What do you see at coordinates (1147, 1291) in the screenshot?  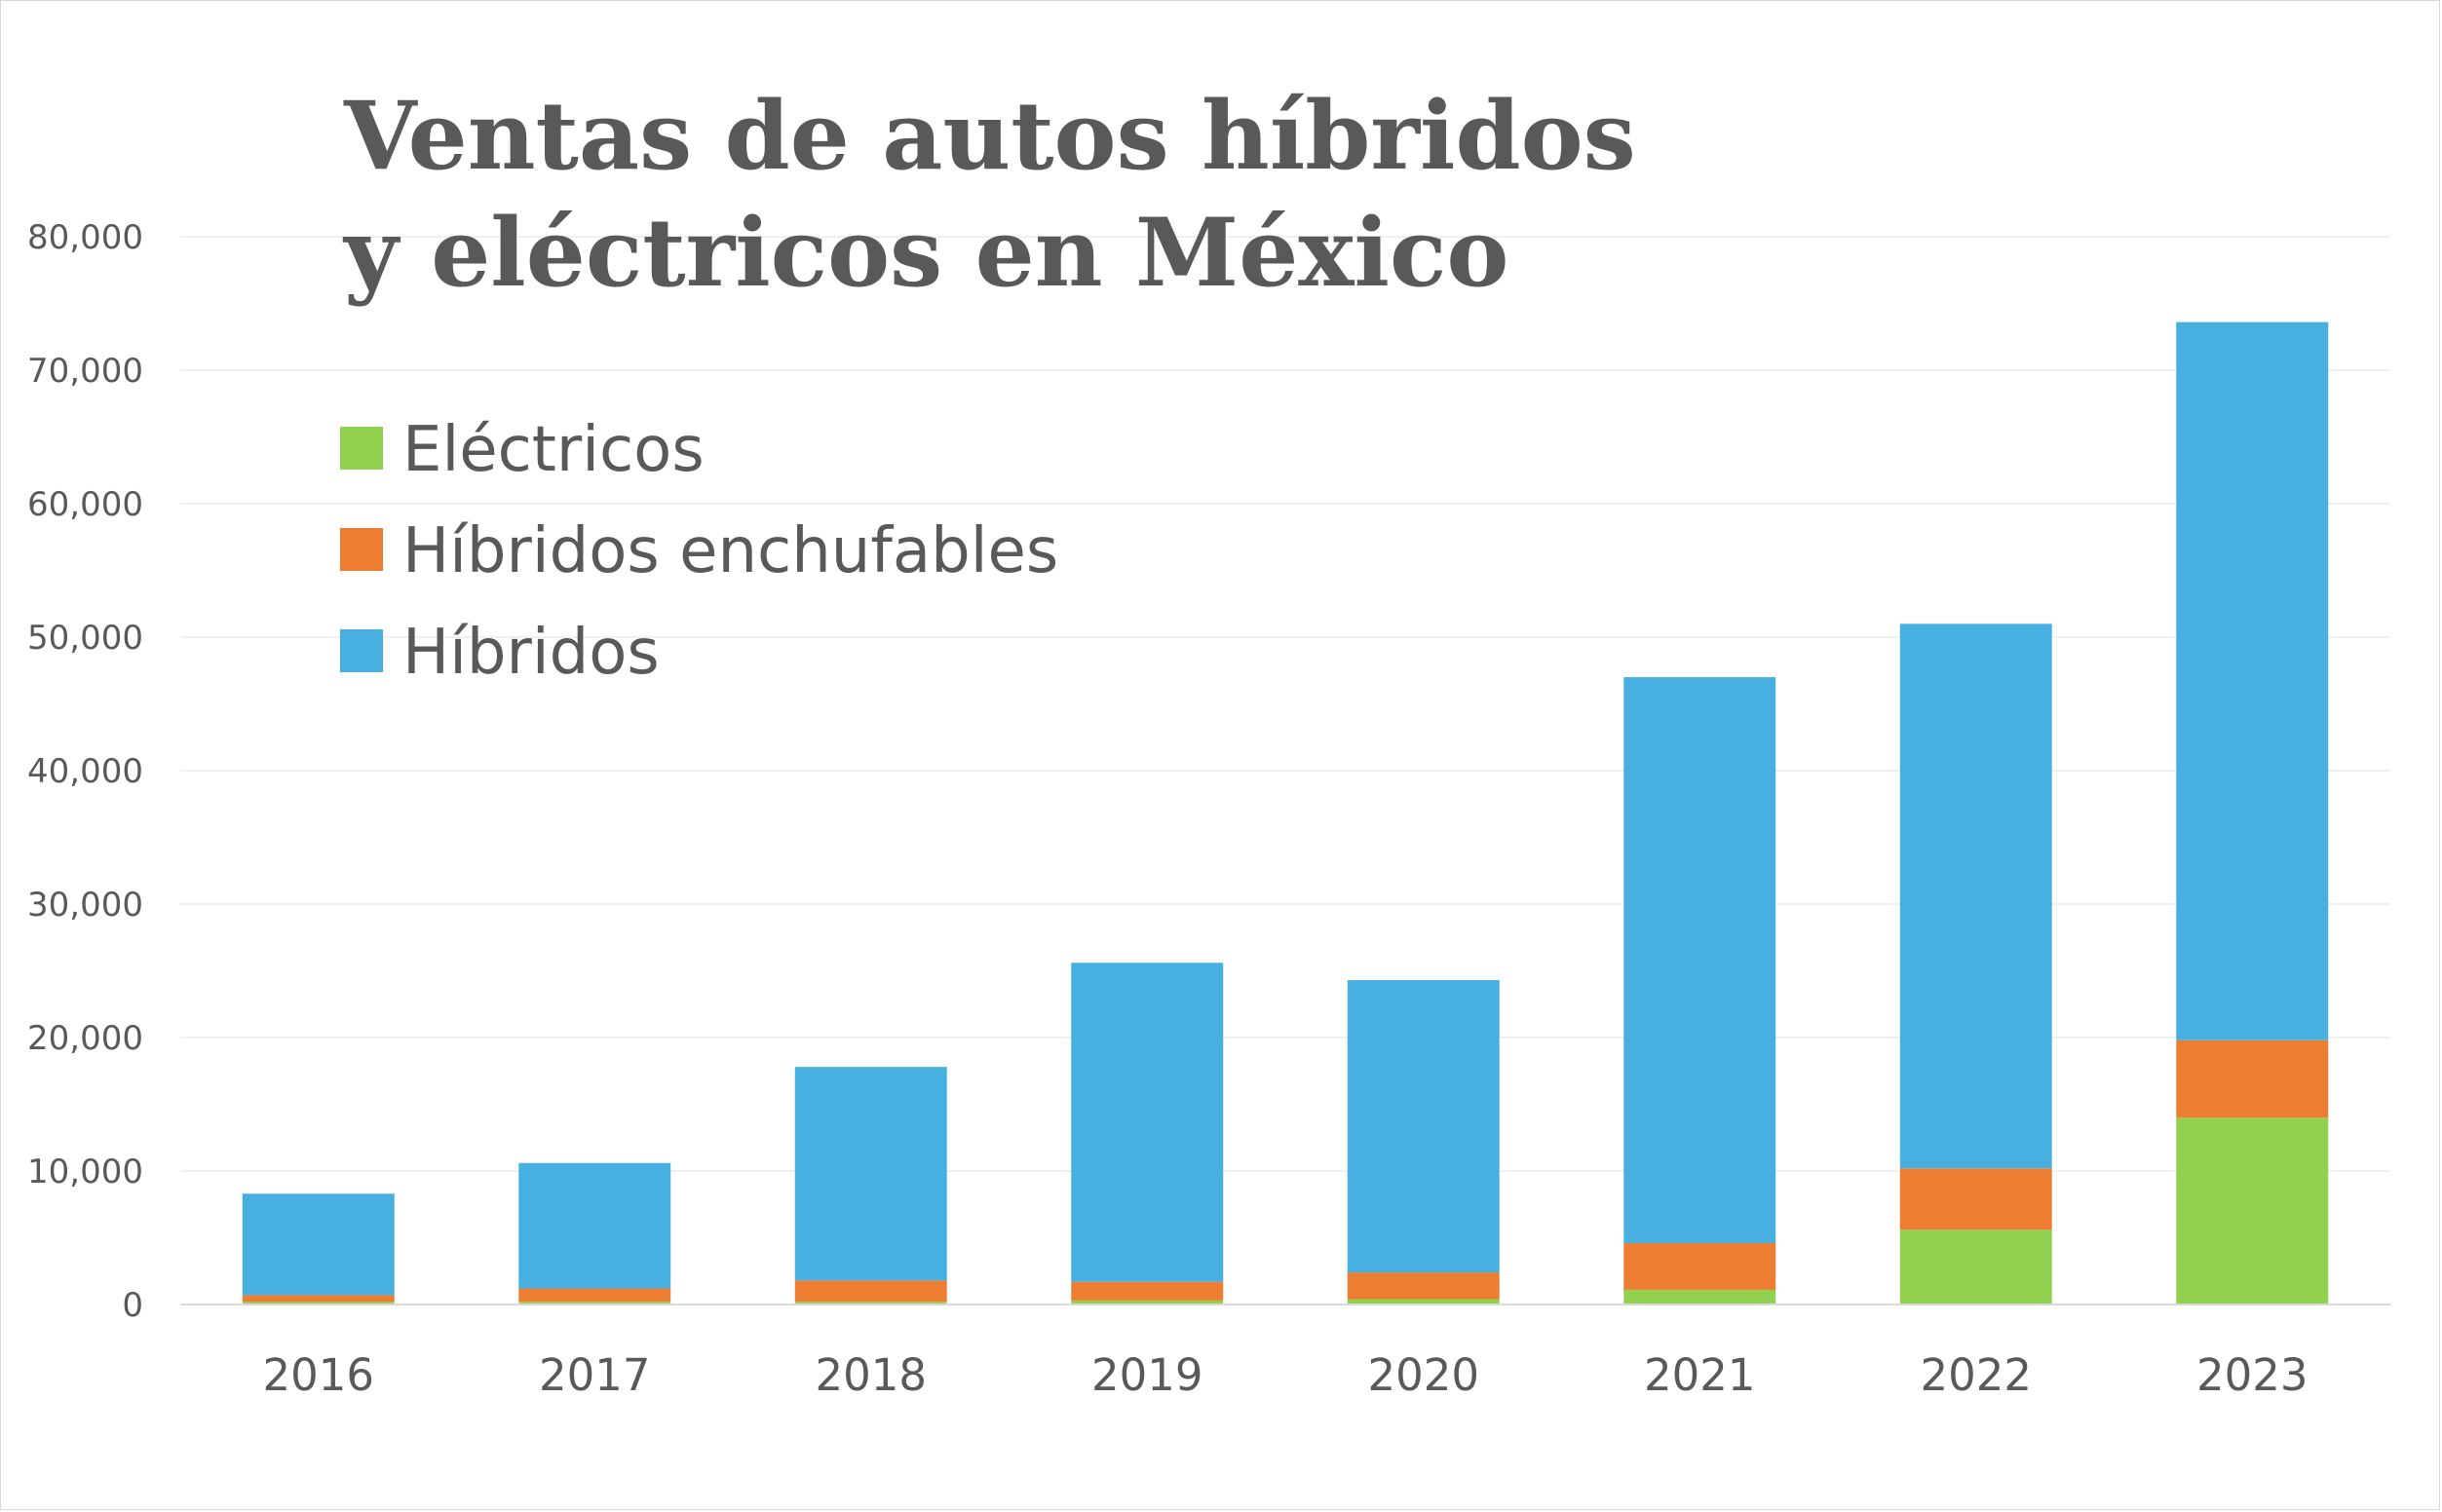 I see `bar-2019-híbridos-enchufables` at bounding box center [1147, 1291].